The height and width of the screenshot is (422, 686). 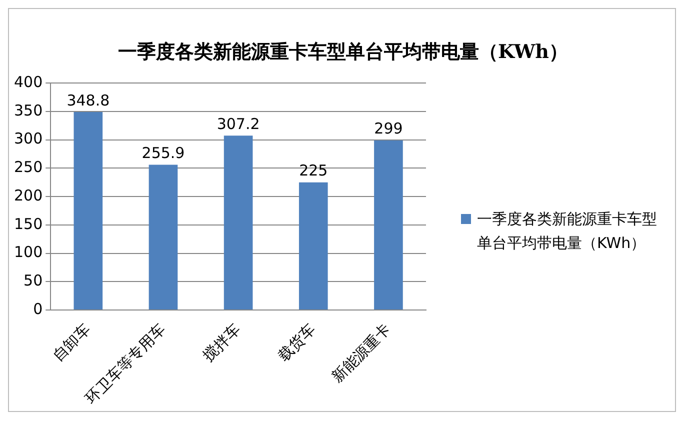 I want to click on x-tick-label: 自卸车, so click(x=71, y=342).